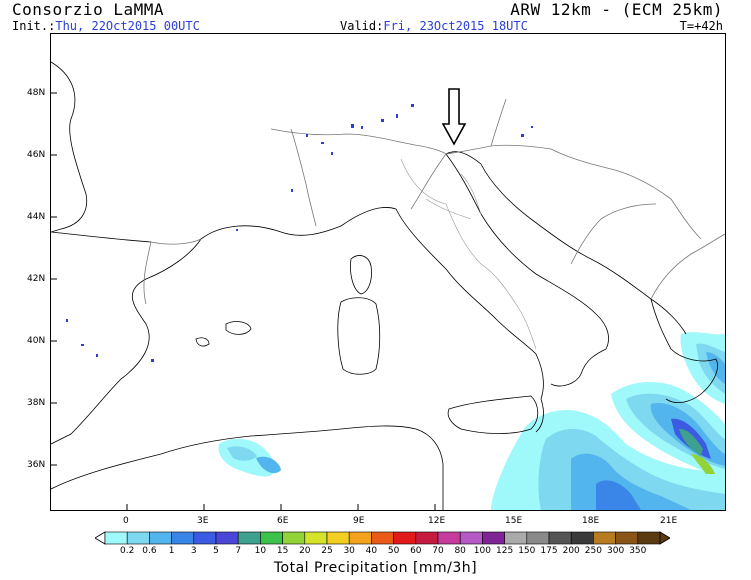 This screenshot has width=751, height=580. What do you see at coordinates (283, 521) in the screenshot?
I see `lon-label: 6E` at bounding box center [283, 521].